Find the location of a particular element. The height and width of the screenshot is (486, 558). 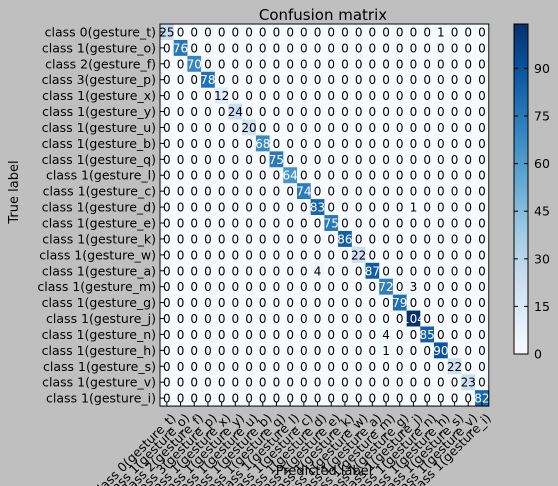

cell-value-label: 83 is located at coordinates (317, 208).